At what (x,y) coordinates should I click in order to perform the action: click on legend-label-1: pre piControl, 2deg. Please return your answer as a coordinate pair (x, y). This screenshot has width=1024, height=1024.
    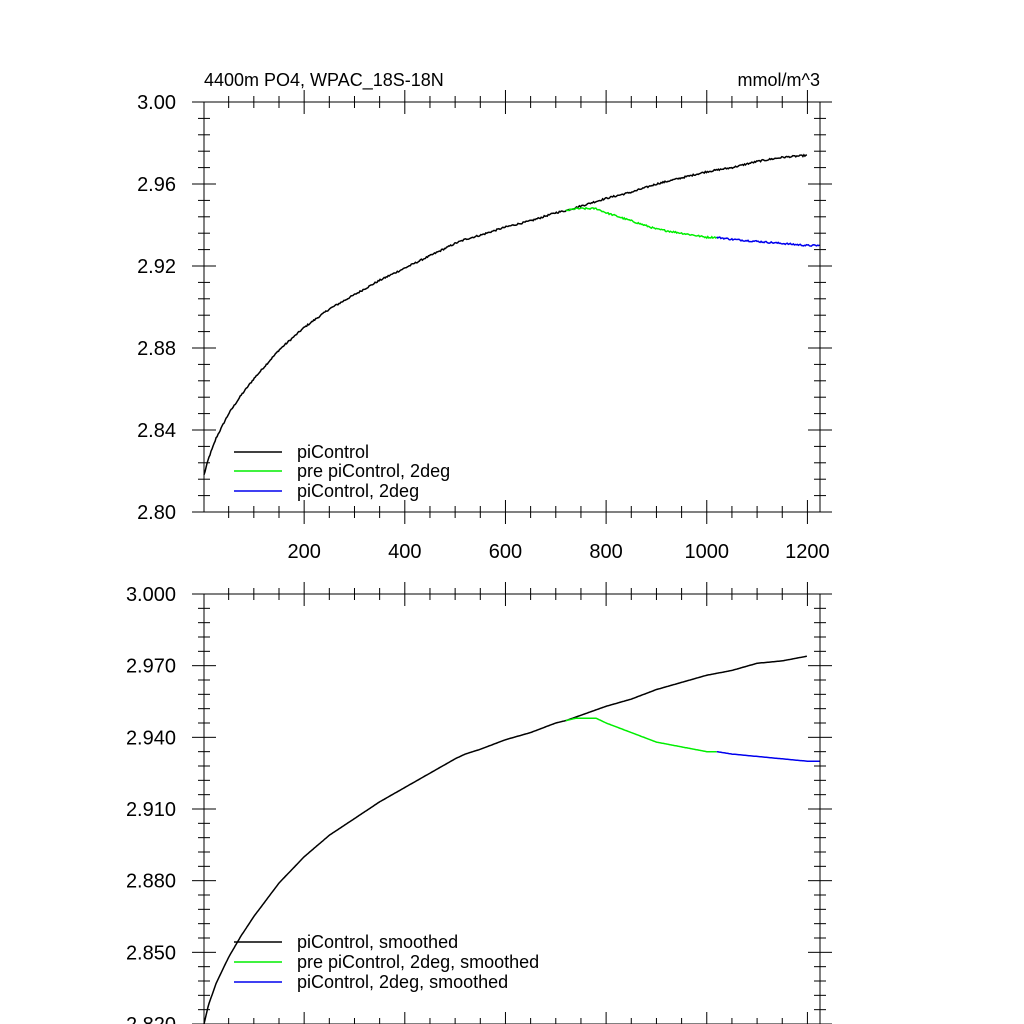
    Looking at the image, I should click on (373, 471).